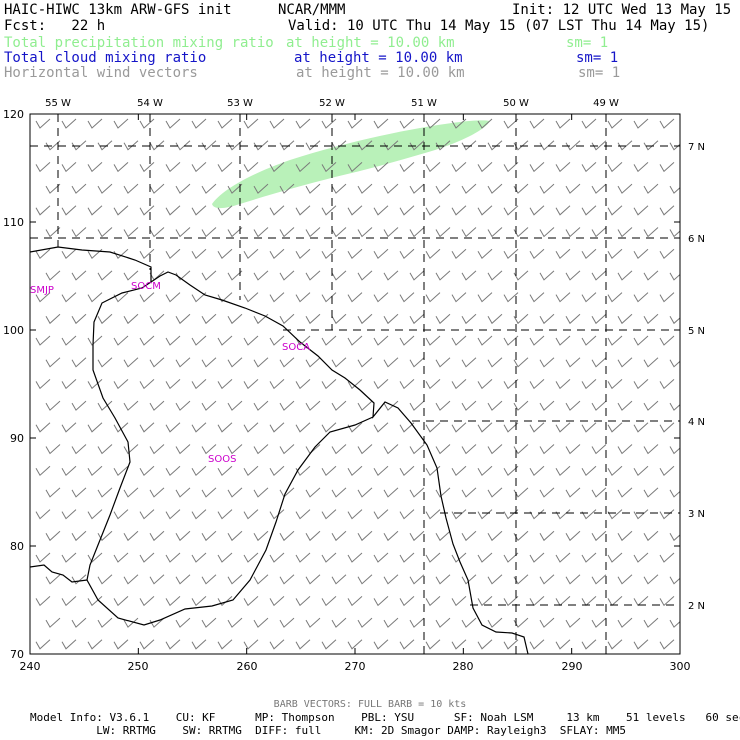  I want to click on model-title: HAIC-HIWC 13km ARW-GFS init, so click(118, 10).